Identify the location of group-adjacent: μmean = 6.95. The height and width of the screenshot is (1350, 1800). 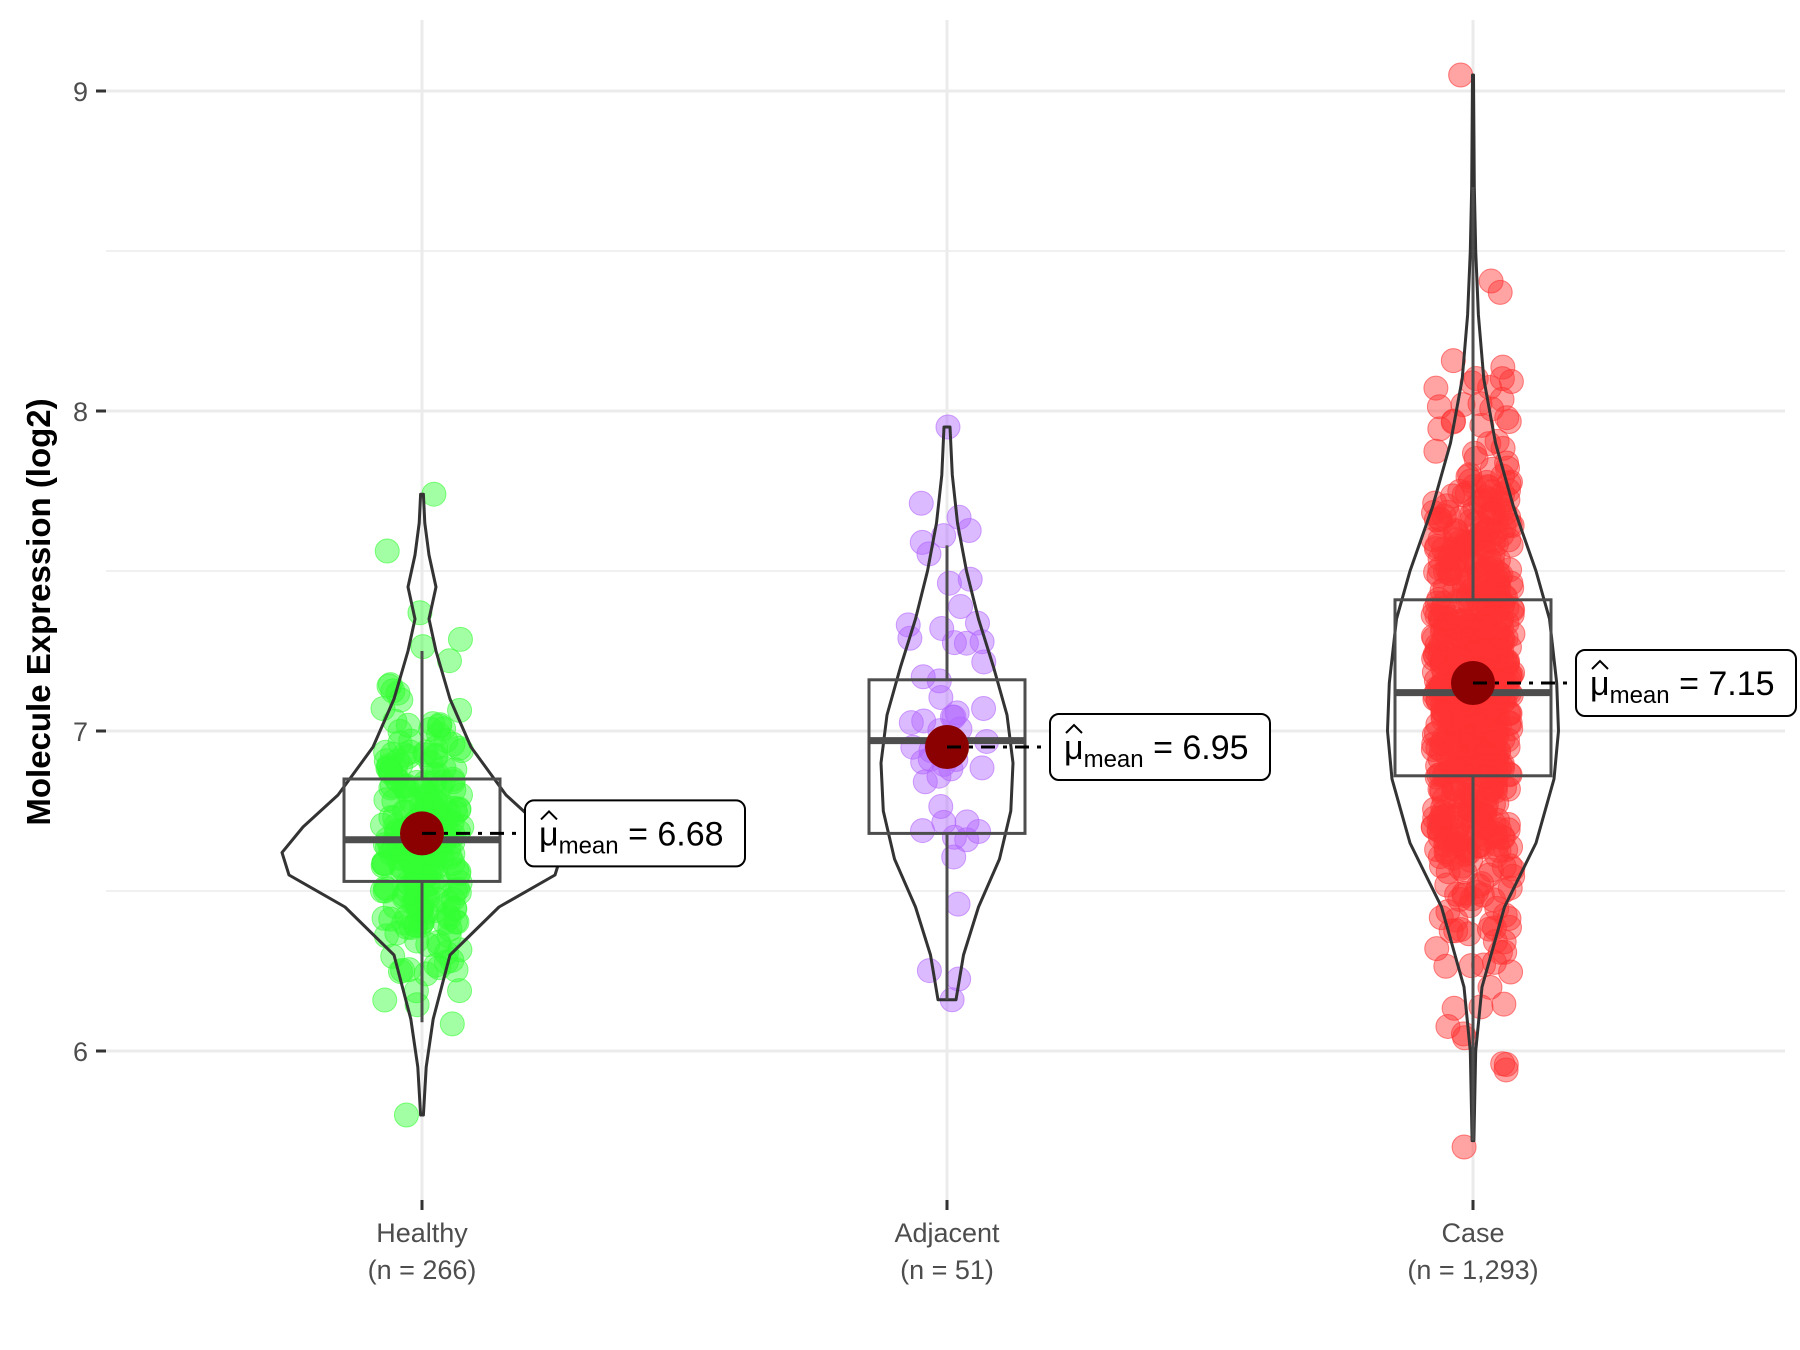
(1069, 713).